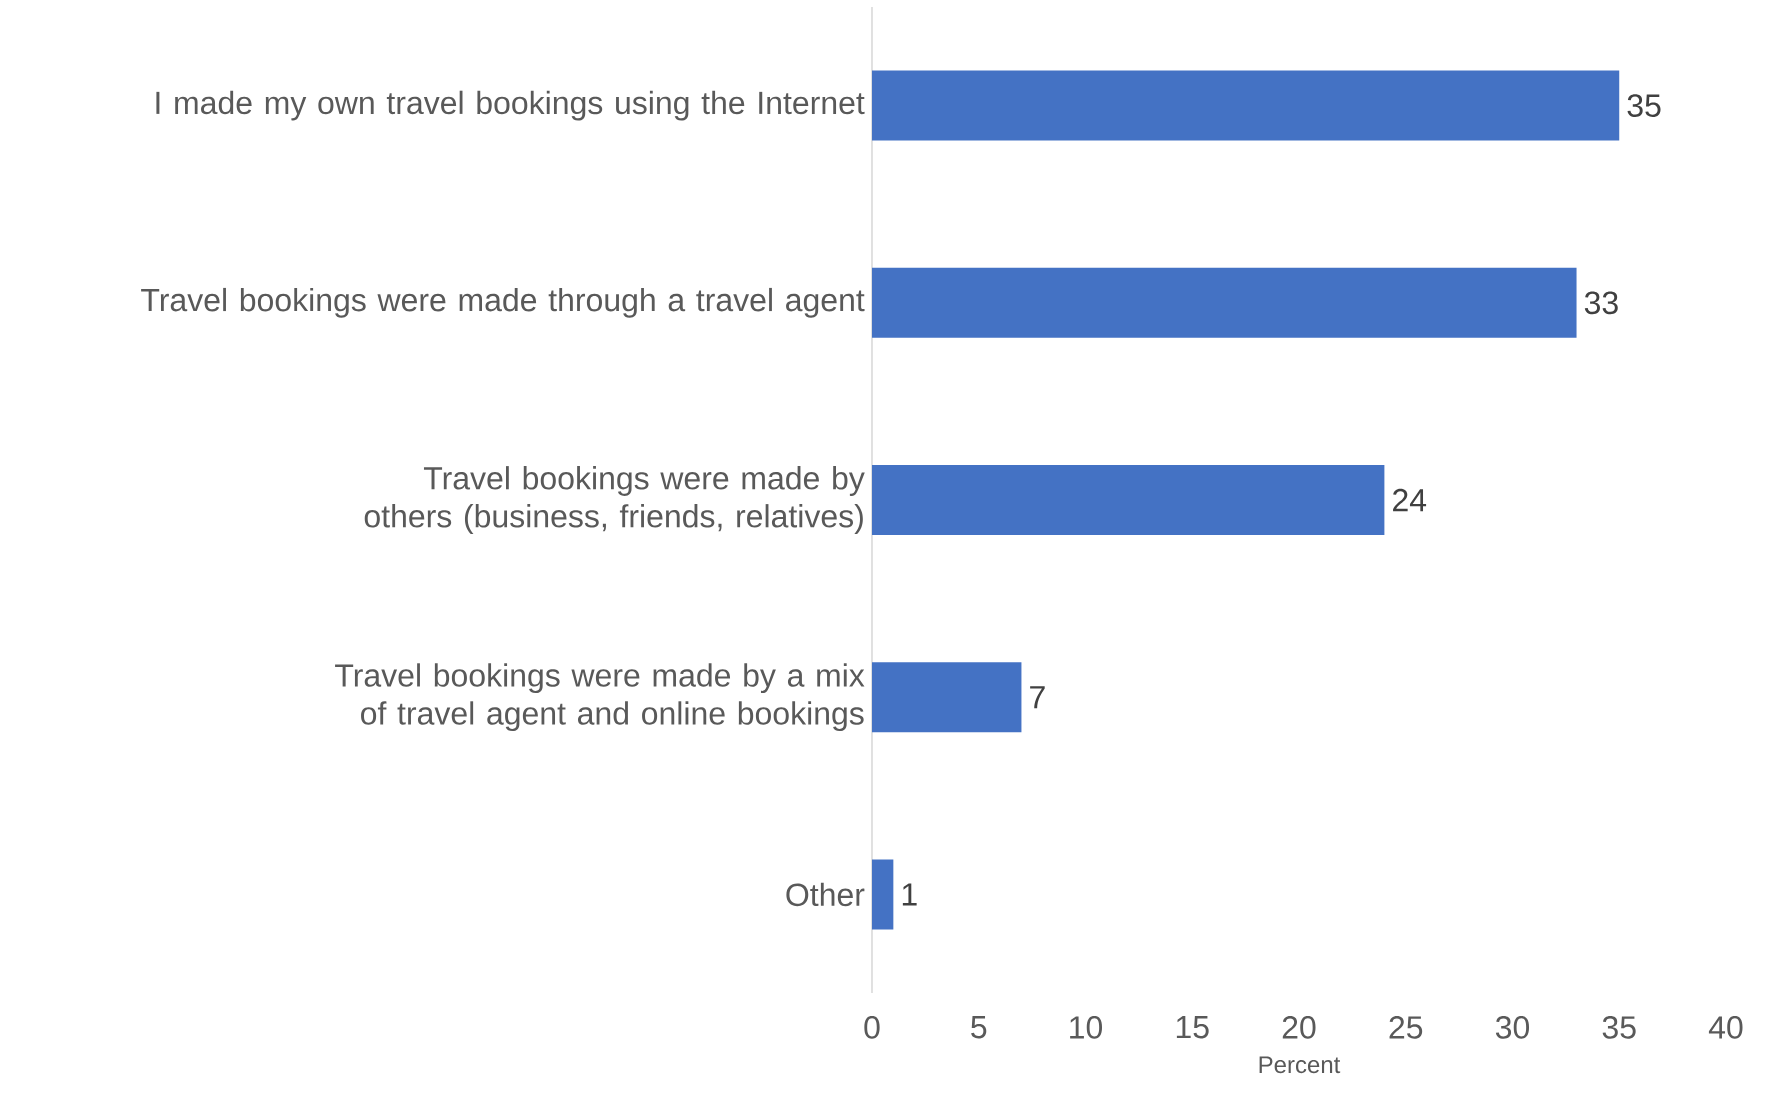  I want to click on x-tick-label: 5, so click(979, 1027).